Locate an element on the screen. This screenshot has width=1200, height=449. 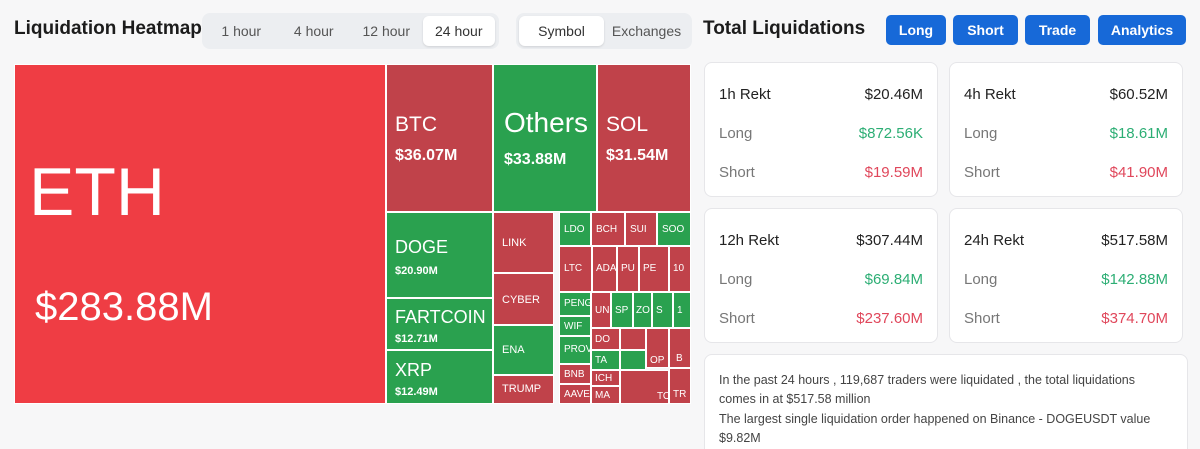
tile-value: $36.07M is located at coordinates (426, 155).